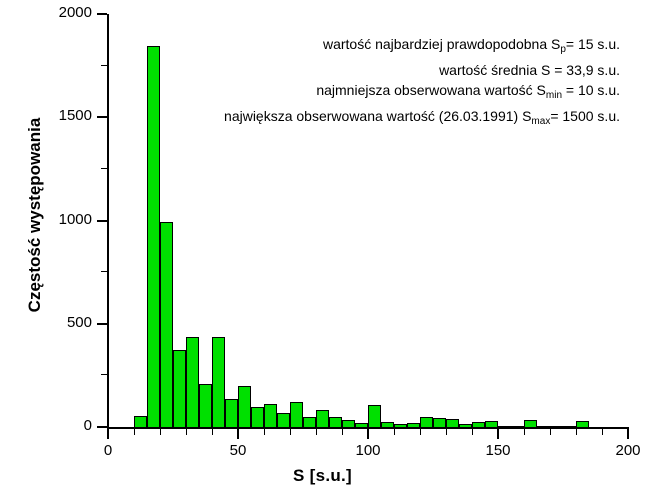 This screenshot has width=645, height=493. I want to click on x-axis-line, so click(368, 428).